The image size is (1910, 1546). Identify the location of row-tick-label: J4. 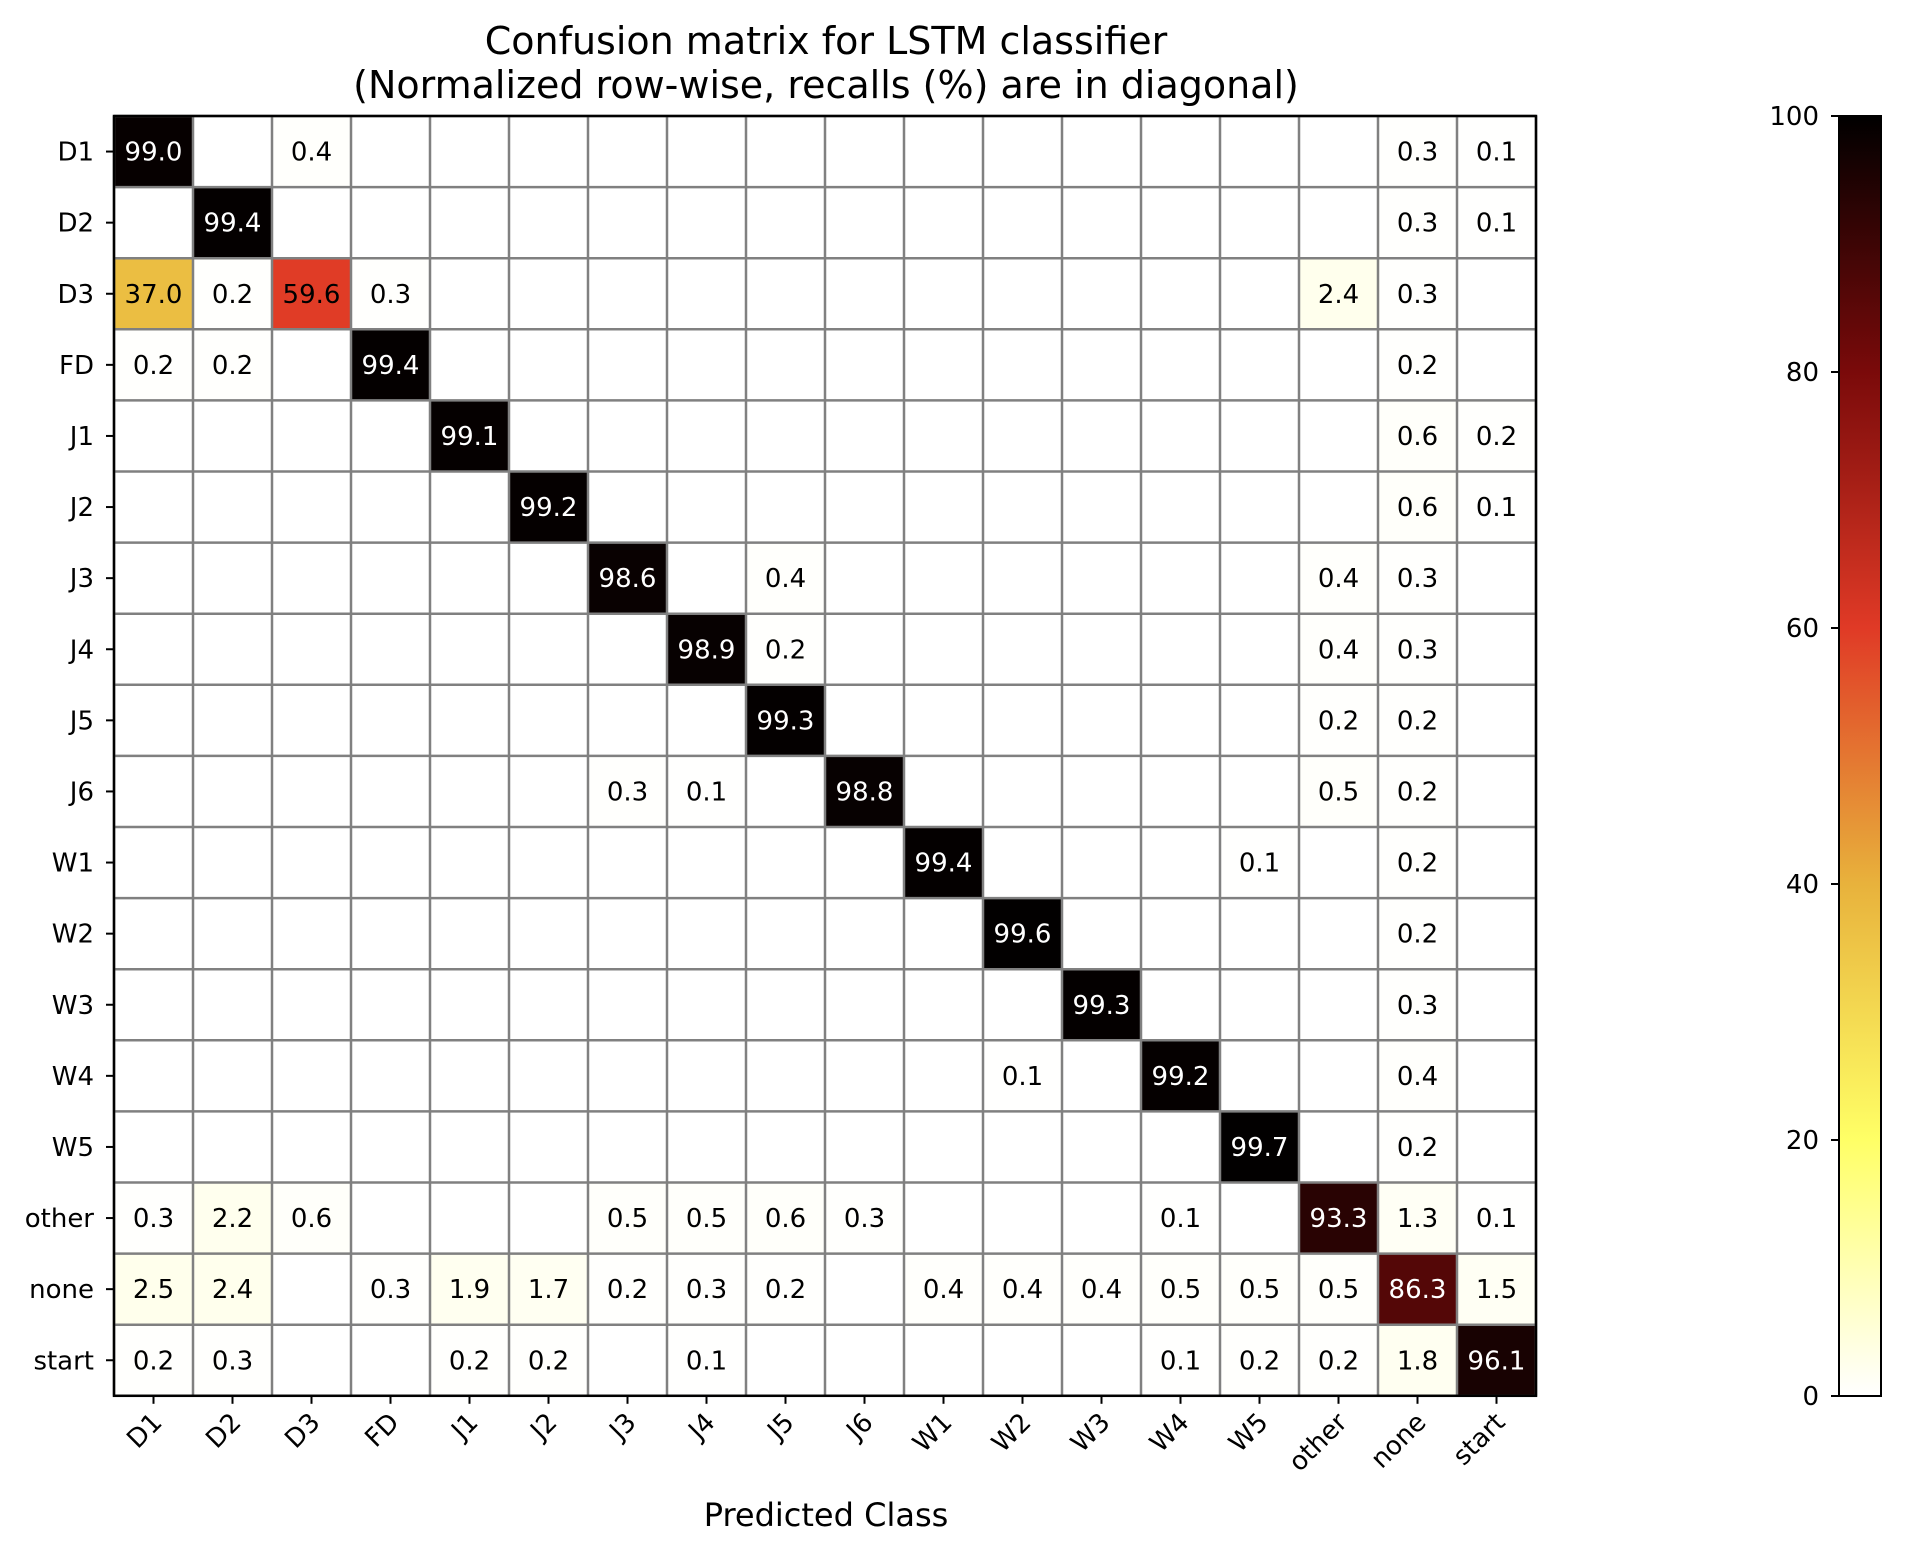
(81, 650).